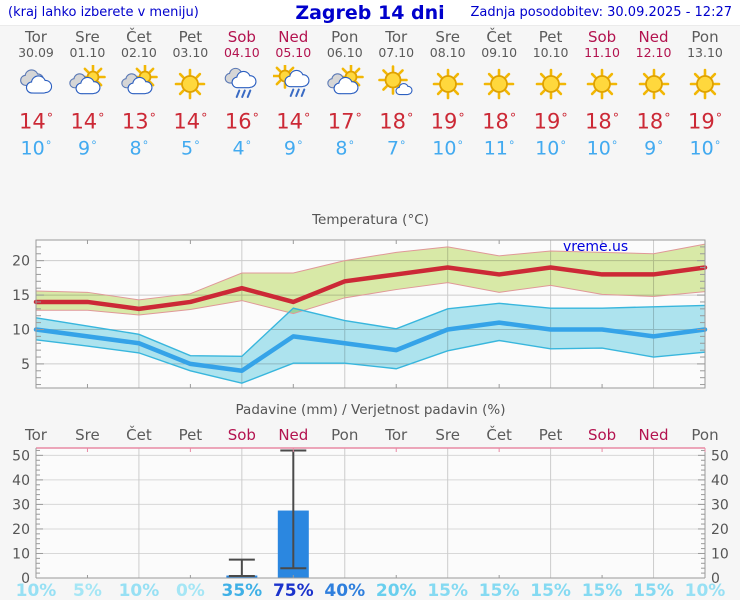 The width and height of the screenshot is (740, 600). What do you see at coordinates (550, 37) in the screenshot?
I see `day-name-label: Pet` at bounding box center [550, 37].